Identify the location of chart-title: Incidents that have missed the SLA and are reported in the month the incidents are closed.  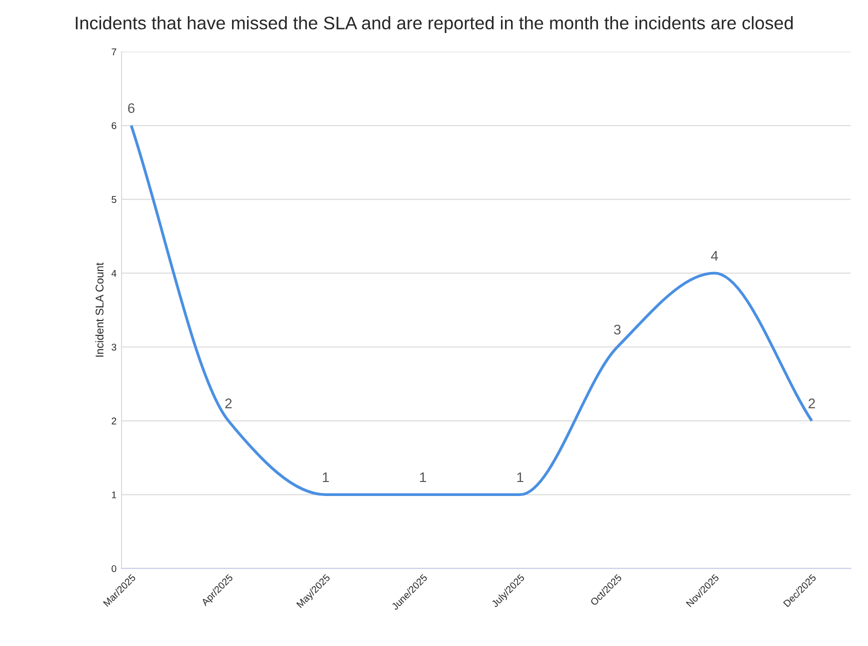
(434, 24).